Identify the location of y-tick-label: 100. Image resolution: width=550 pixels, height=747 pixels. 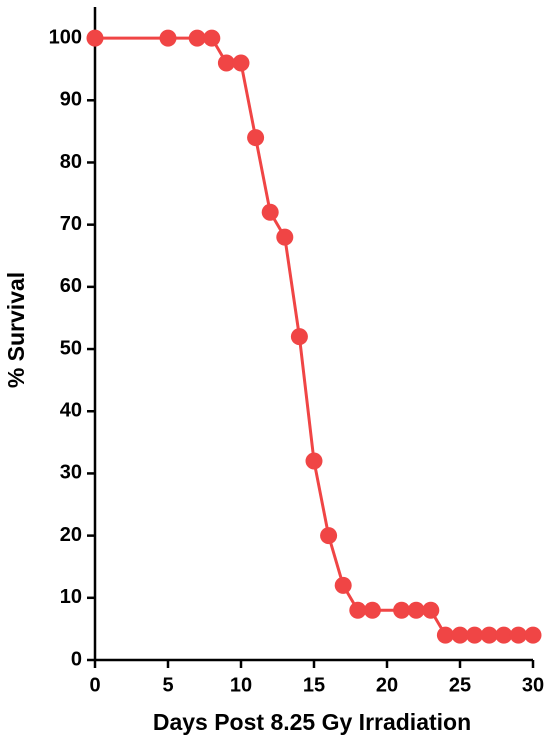
(65, 37).